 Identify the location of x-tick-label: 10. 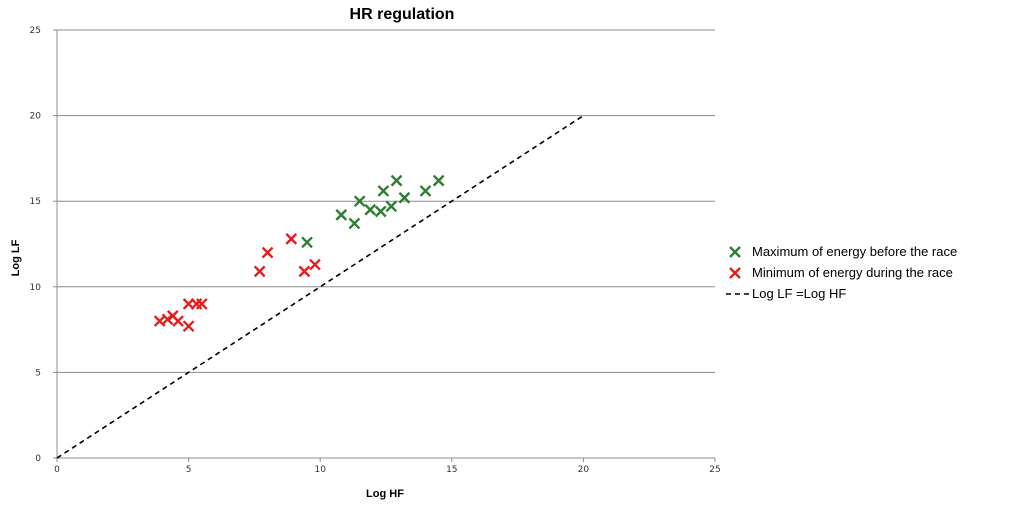
(320, 470).